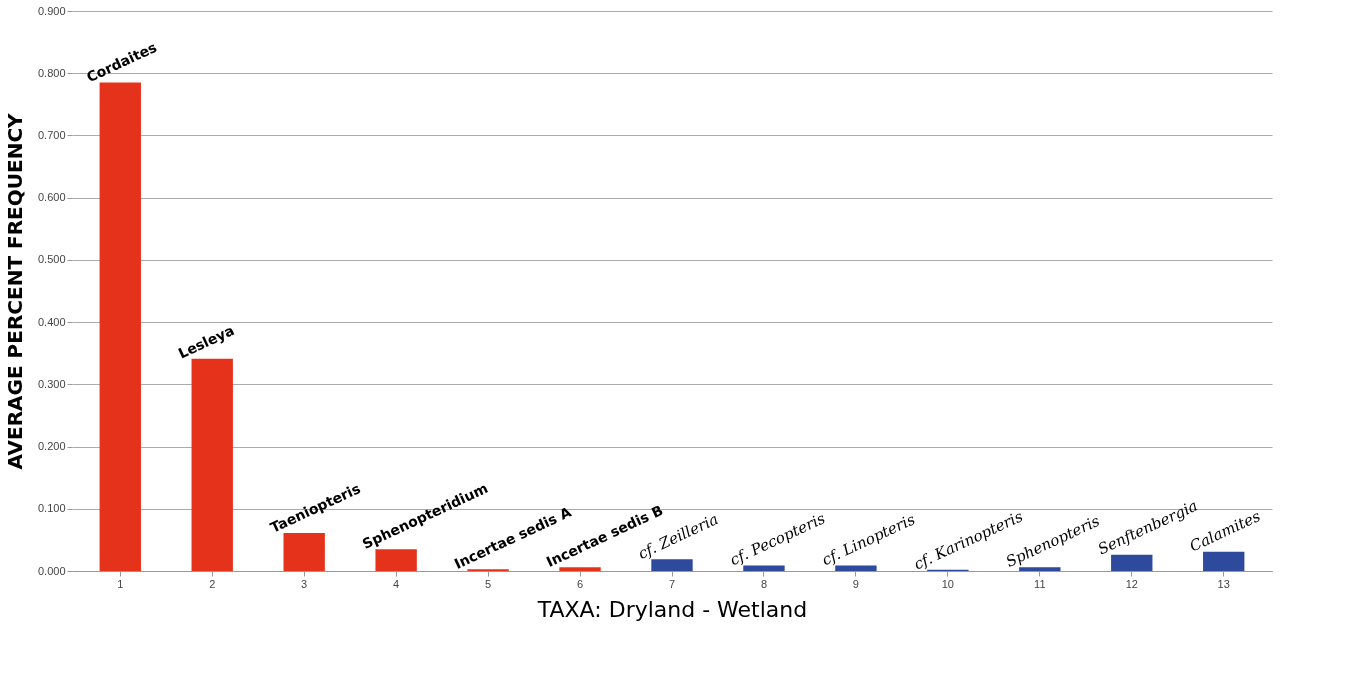 The width and height of the screenshot is (1367, 686). What do you see at coordinates (855, 583) in the screenshot?
I see `x-tick-label: 9` at bounding box center [855, 583].